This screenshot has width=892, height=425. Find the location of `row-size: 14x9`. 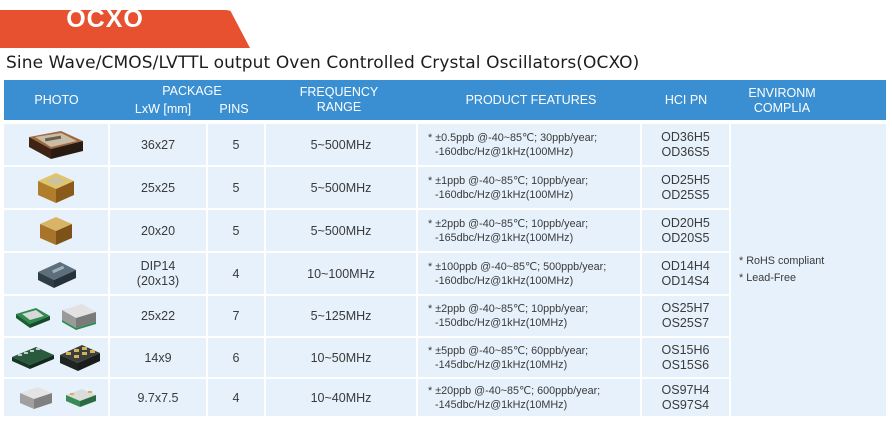

row-size: 14x9 is located at coordinates (158, 357).